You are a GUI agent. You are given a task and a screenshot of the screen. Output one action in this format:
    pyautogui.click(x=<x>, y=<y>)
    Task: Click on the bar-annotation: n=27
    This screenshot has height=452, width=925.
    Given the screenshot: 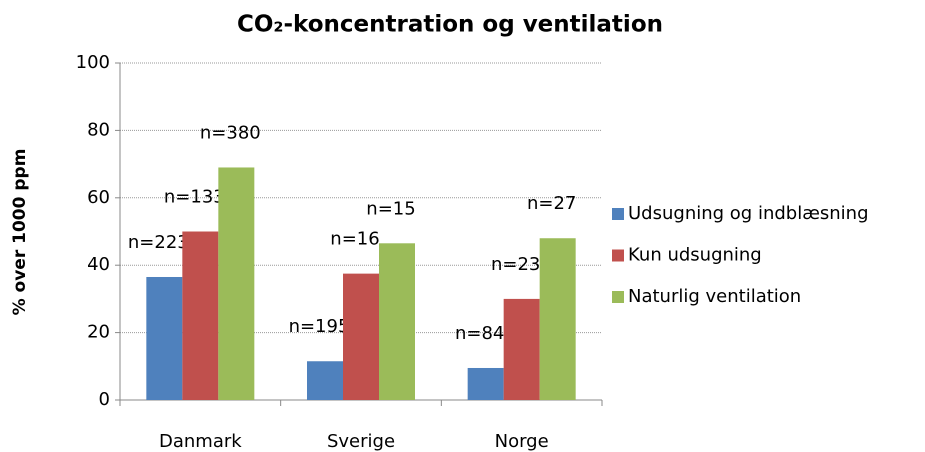 What is the action you would take?
    pyautogui.click(x=551, y=203)
    